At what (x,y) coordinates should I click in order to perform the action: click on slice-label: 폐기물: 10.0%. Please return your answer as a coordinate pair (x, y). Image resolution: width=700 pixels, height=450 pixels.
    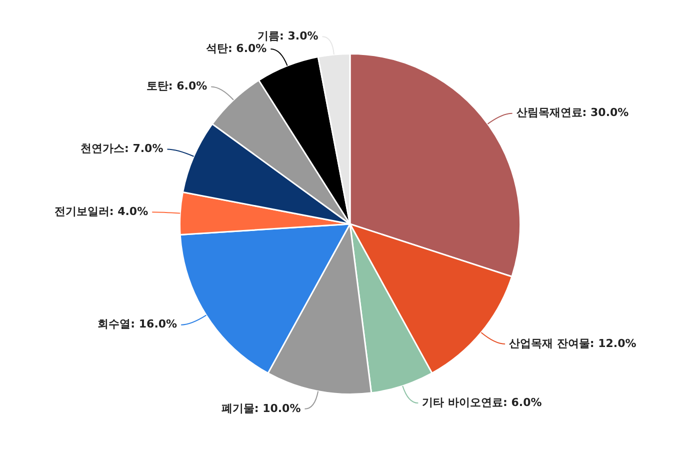
    Looking at the image, I should click on (261, 408).